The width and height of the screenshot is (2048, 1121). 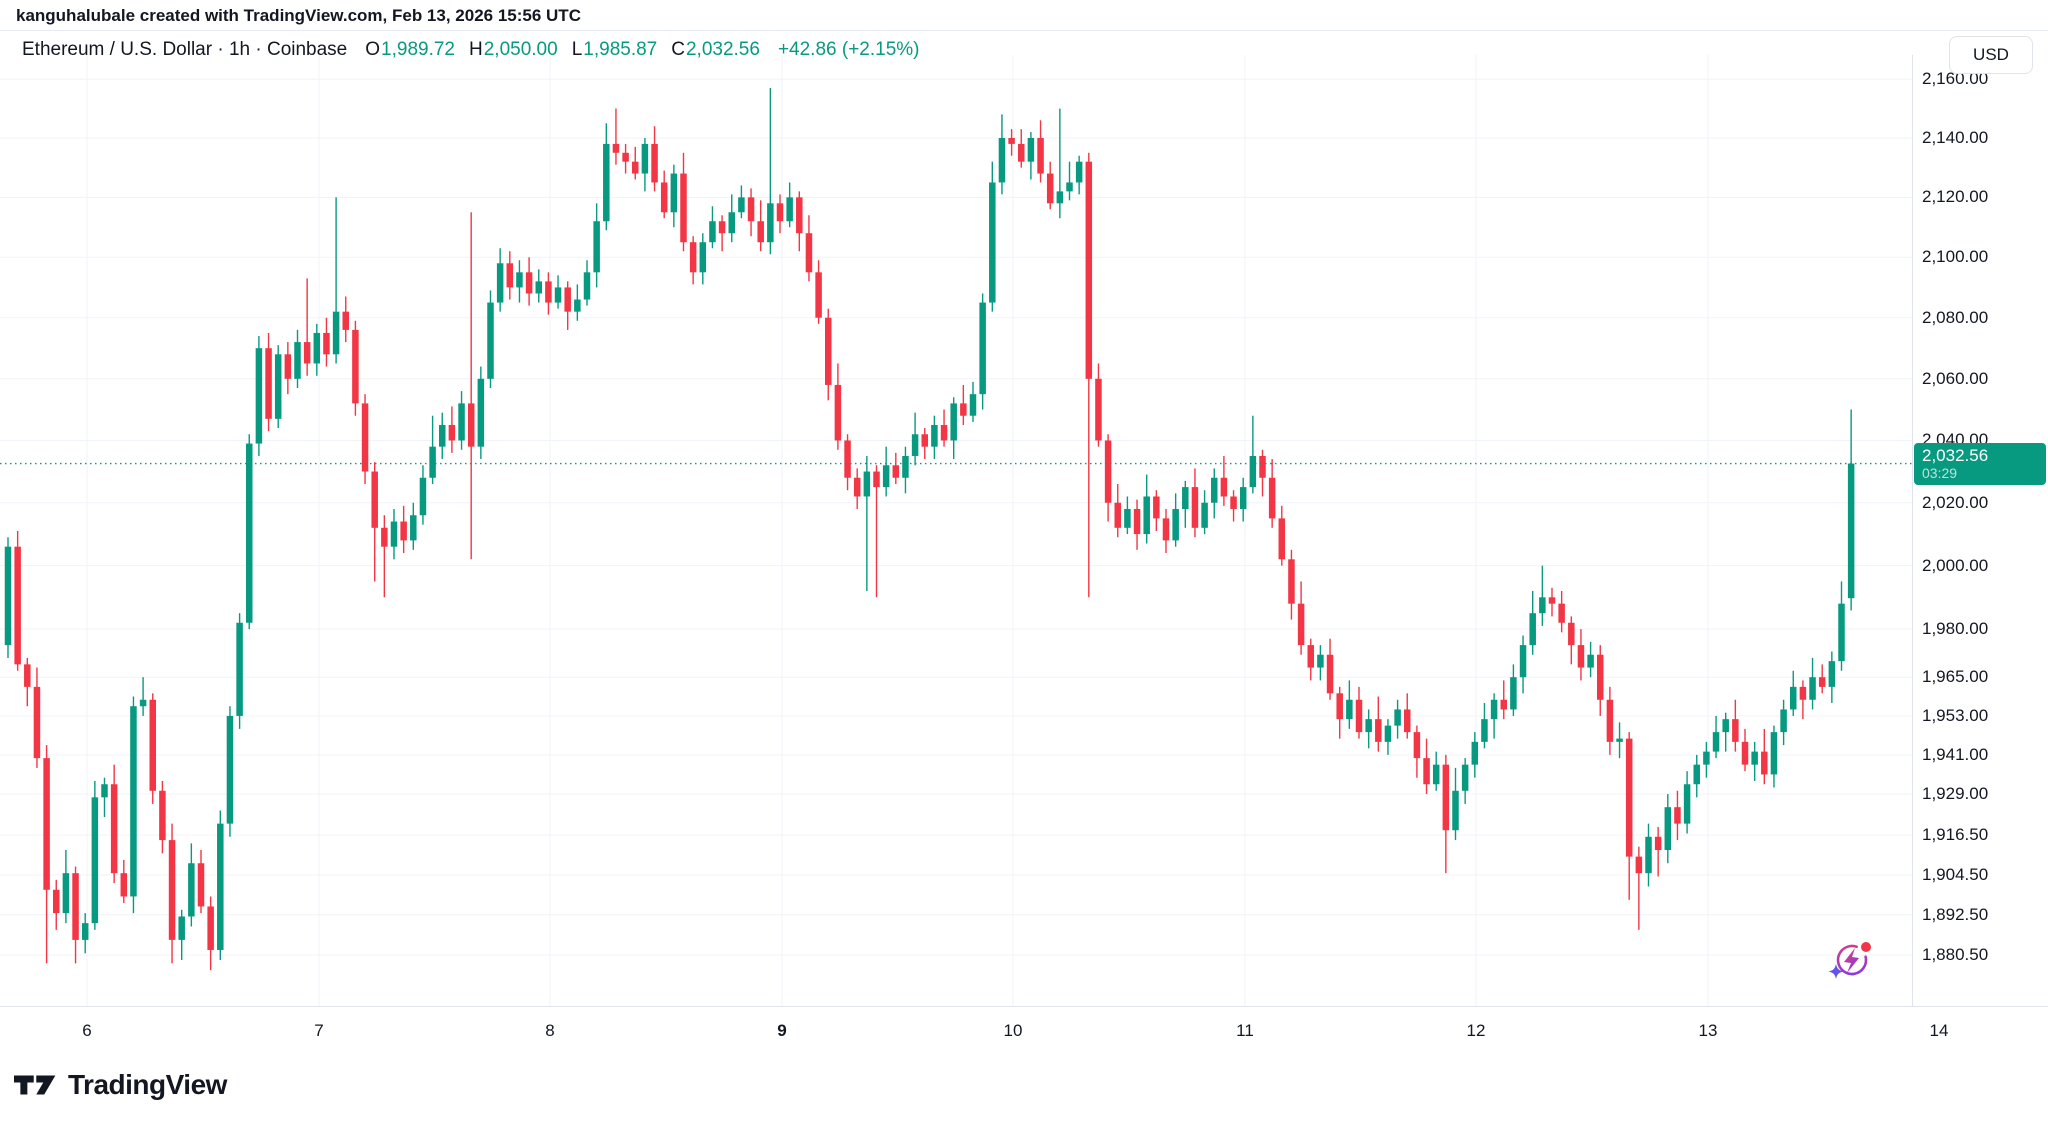 I want to click on price-axis-label: 2,140.00, so click(x=1955, y=137).